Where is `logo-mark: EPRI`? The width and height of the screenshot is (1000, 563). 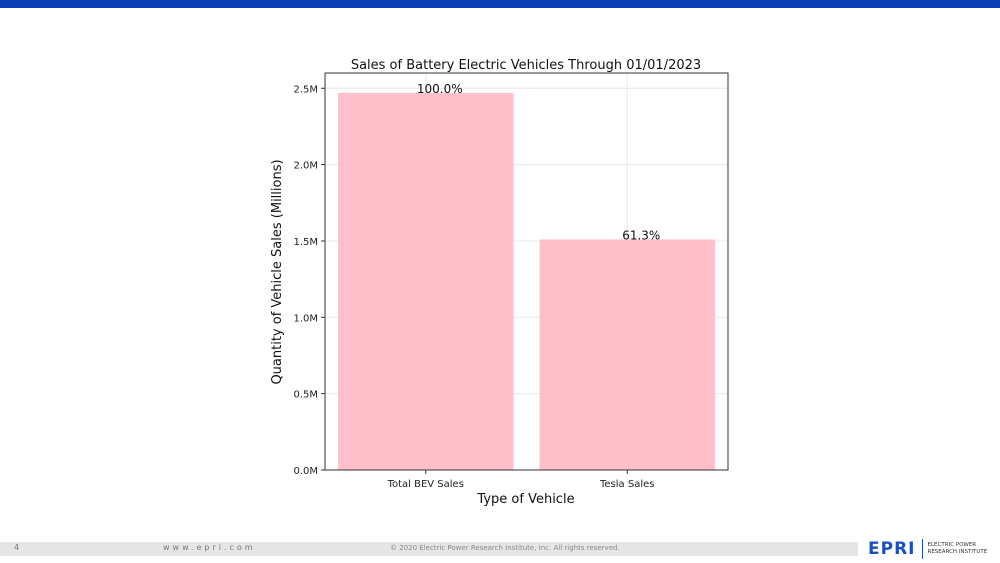 logo-mark: EPRI is located at coordinates (892, 549).